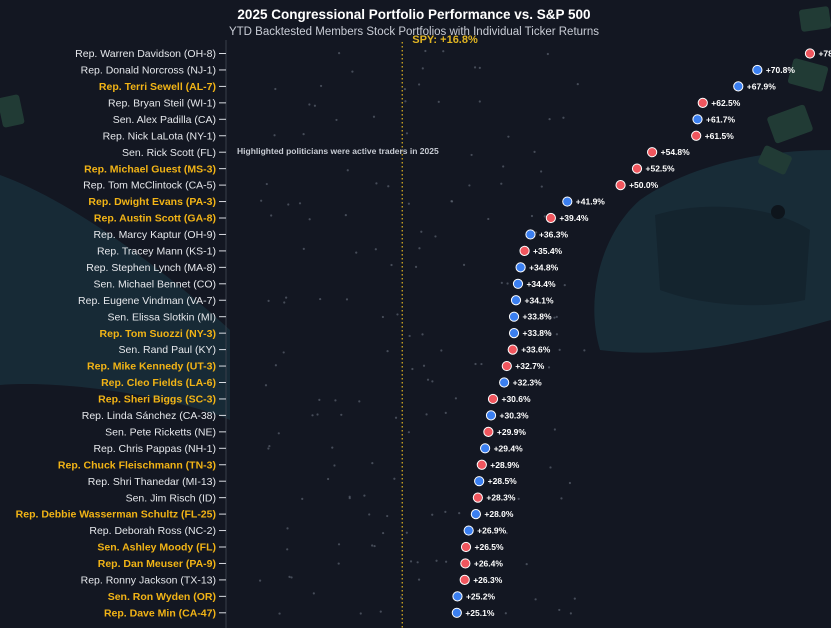  I want to click on member-name-label: Sen. Ashley Moody (FL), so click(156, 548).